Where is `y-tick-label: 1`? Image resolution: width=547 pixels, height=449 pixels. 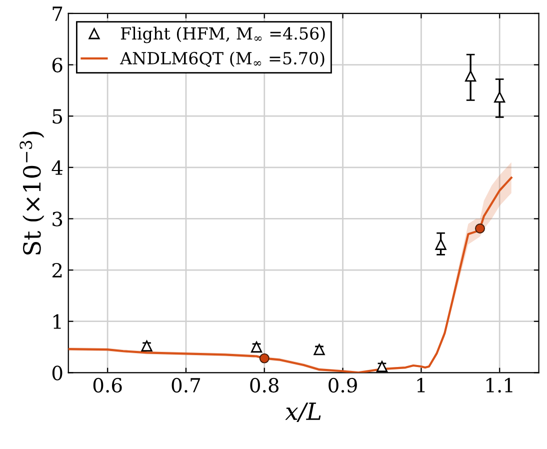 y-tick-label: 1 is located at coordinates (57, 321).